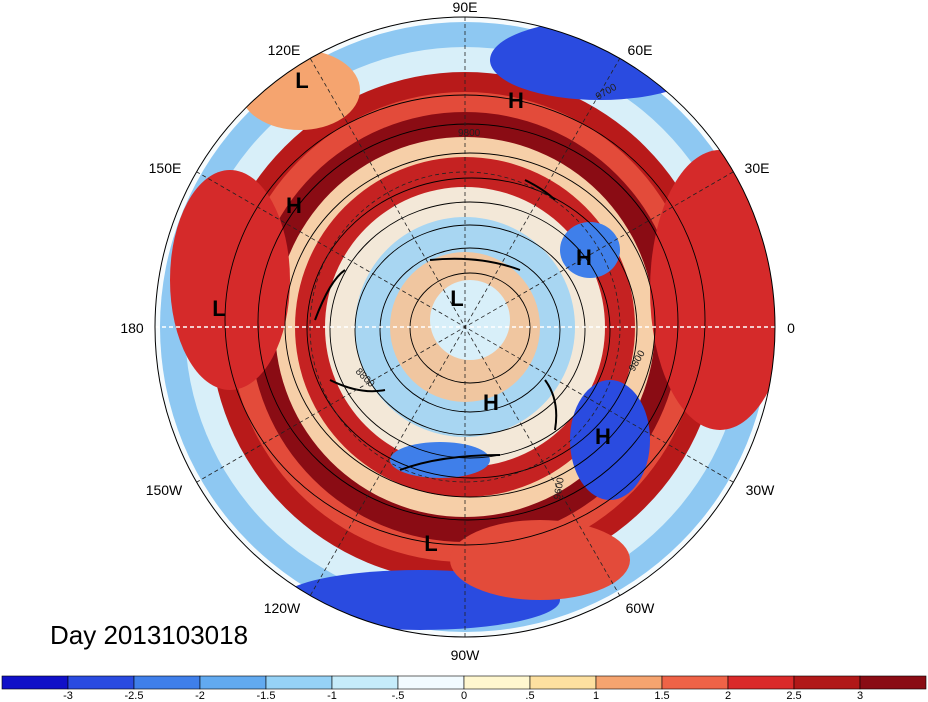 The width and height of the screenshot is (928, 702). What do you see at coordinates (132, 328) in the screenshot?
I see `lon-label: 180` at bounding box center [132, 328].